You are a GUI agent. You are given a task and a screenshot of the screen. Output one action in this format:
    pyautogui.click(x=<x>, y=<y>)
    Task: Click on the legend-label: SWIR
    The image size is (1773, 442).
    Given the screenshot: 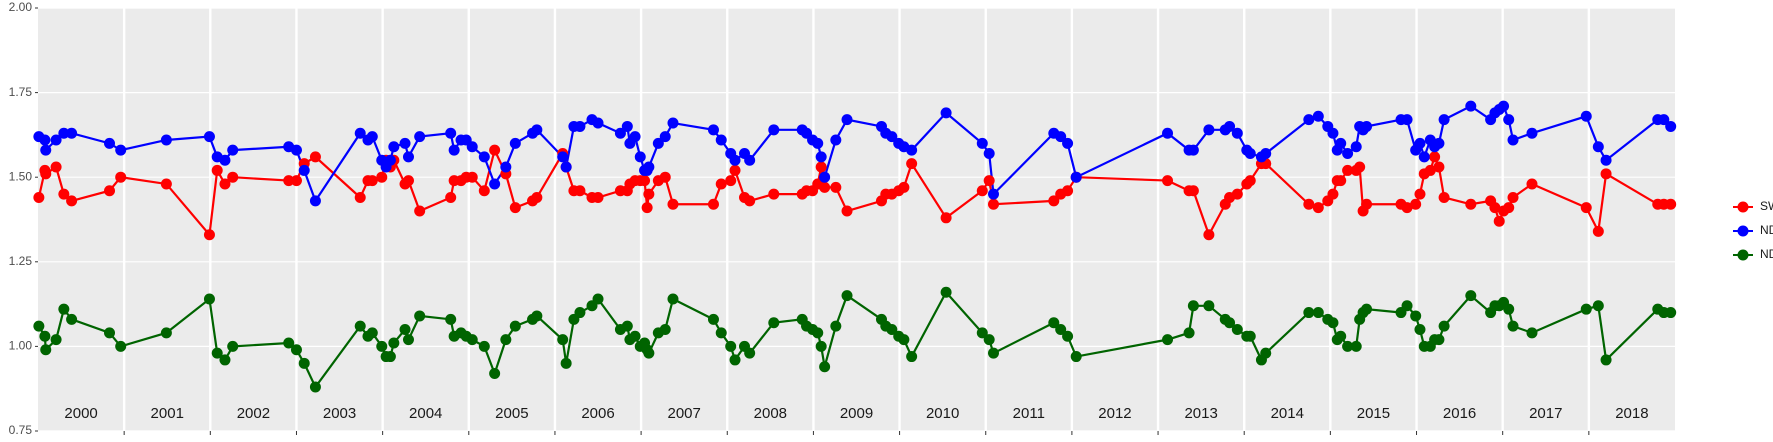 What is the action you would take?
    pyautogui.click(x=1766, y=206)
    